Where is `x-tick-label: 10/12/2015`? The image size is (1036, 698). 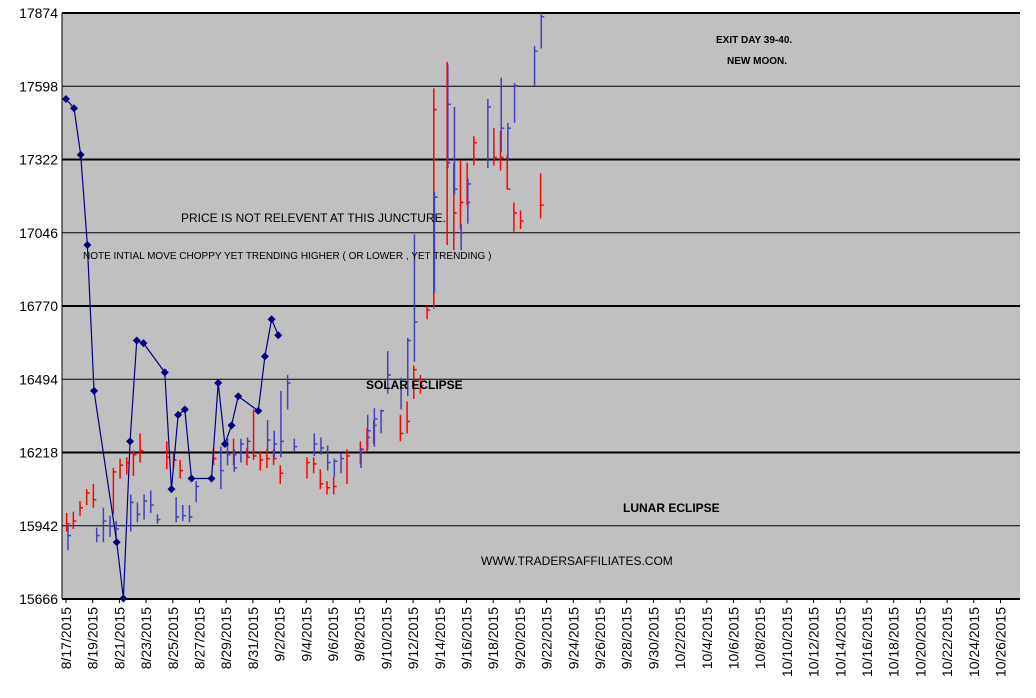 x-tick-label: 10/12/2015 is located at coordinates (814, 642).